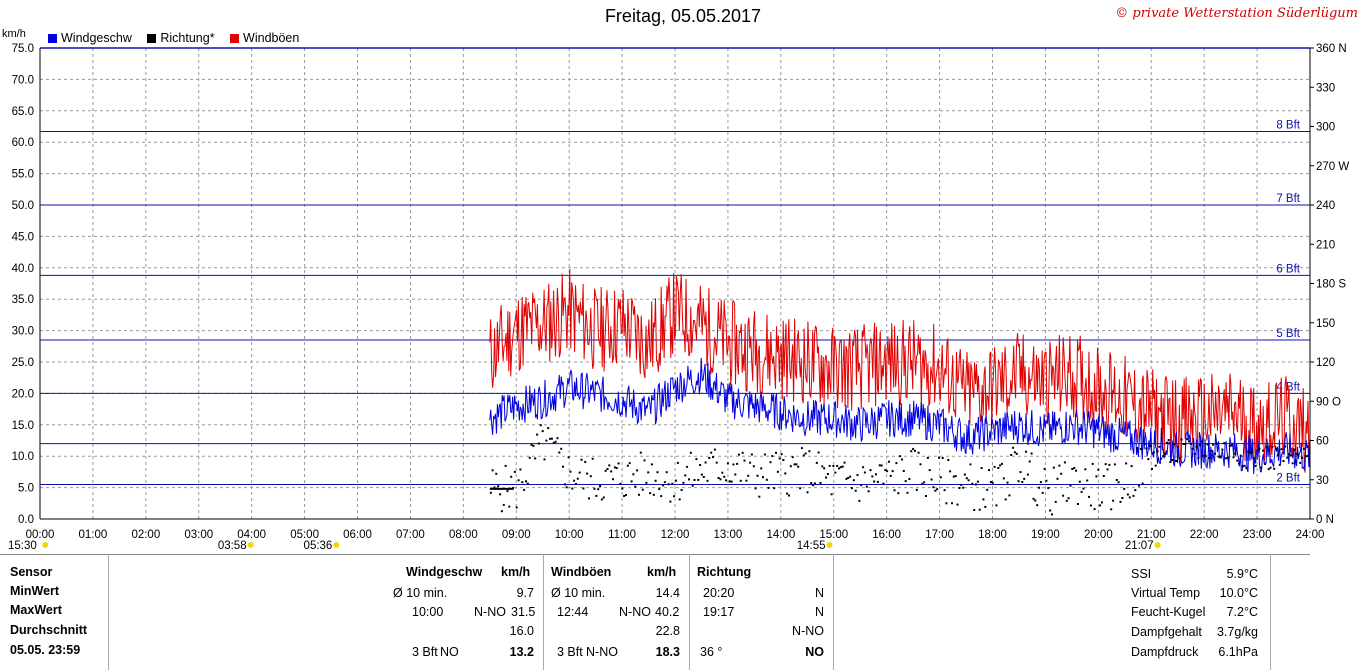 The height and width of the screenshot is (671, 1366). Describe the element at coordinates (573, 612) in the screenshot. I see `gust-max-time: 12:44` at that location.